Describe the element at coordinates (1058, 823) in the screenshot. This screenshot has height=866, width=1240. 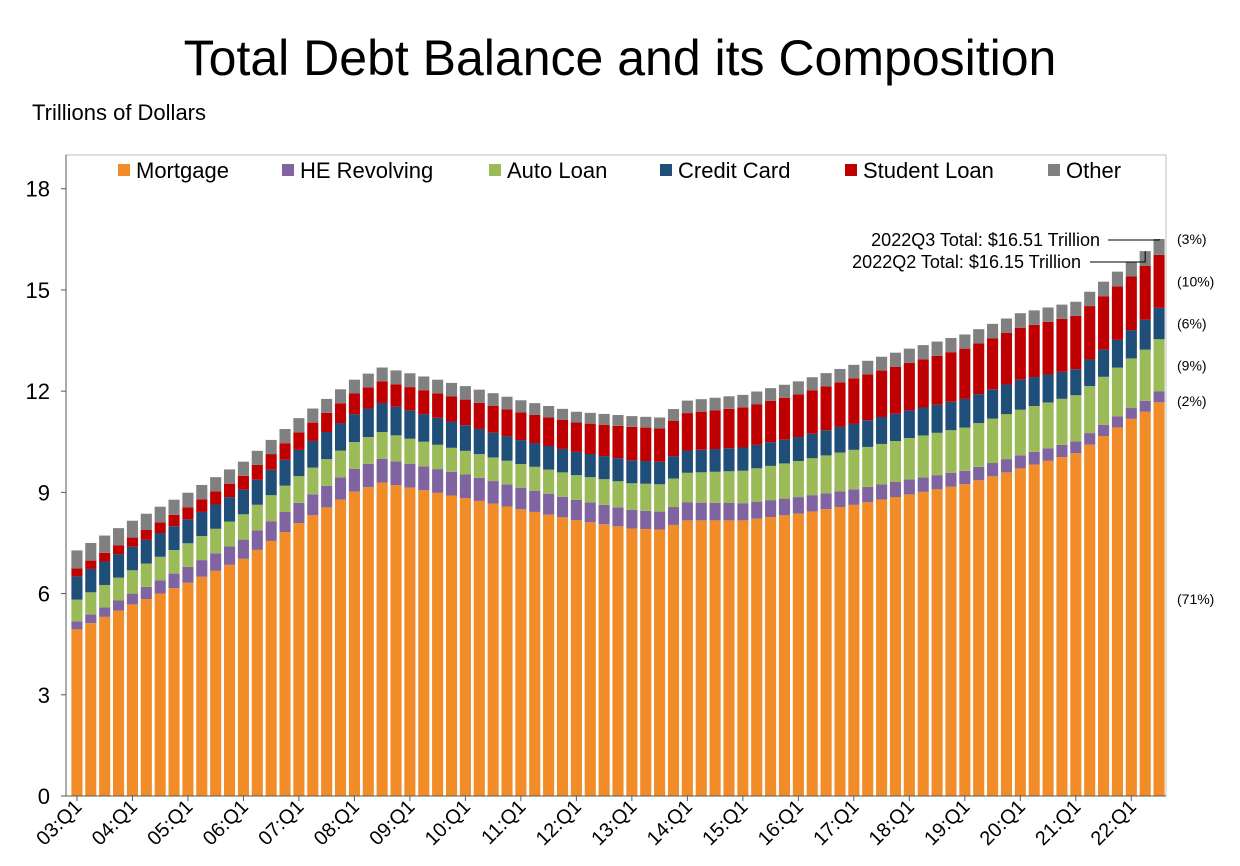
I see `x-tick-label: 21:Q1` at that location.